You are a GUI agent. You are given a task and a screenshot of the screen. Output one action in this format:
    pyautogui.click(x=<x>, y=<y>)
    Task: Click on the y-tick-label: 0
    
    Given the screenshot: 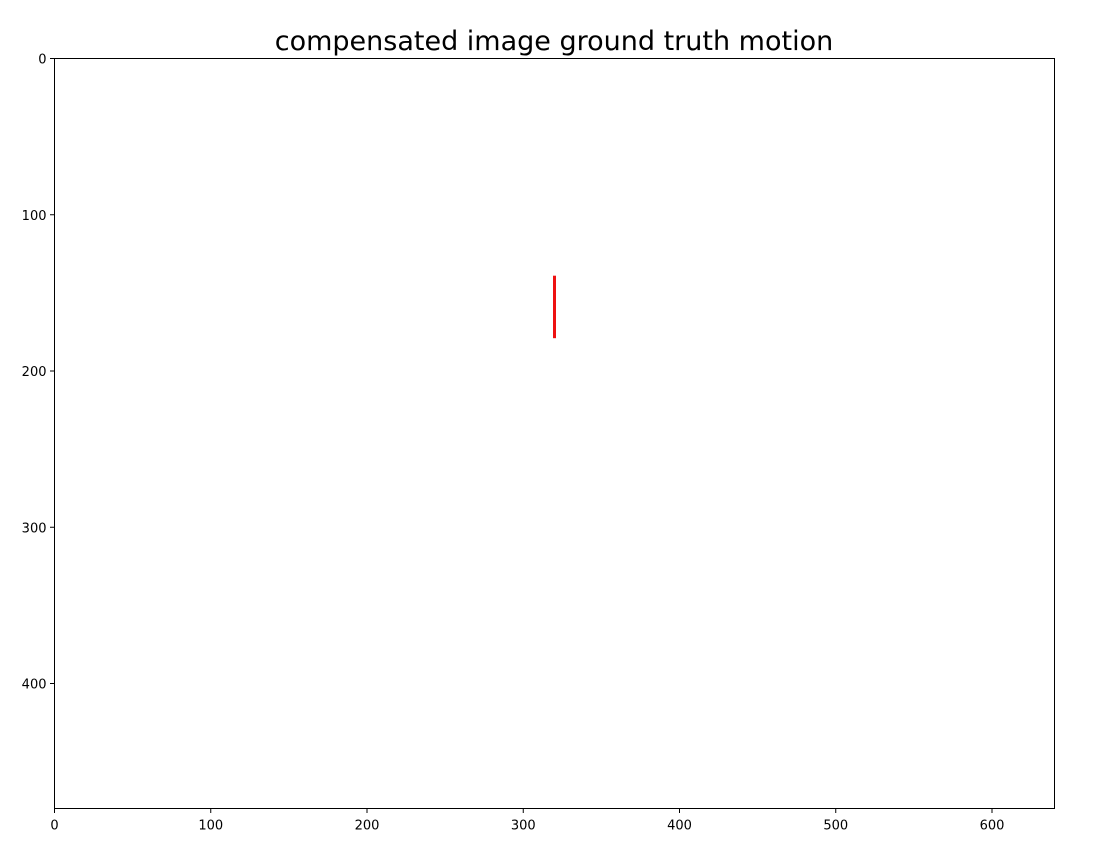 What is the action you would take?
    pyautogui.click(x=42, y=60)
    